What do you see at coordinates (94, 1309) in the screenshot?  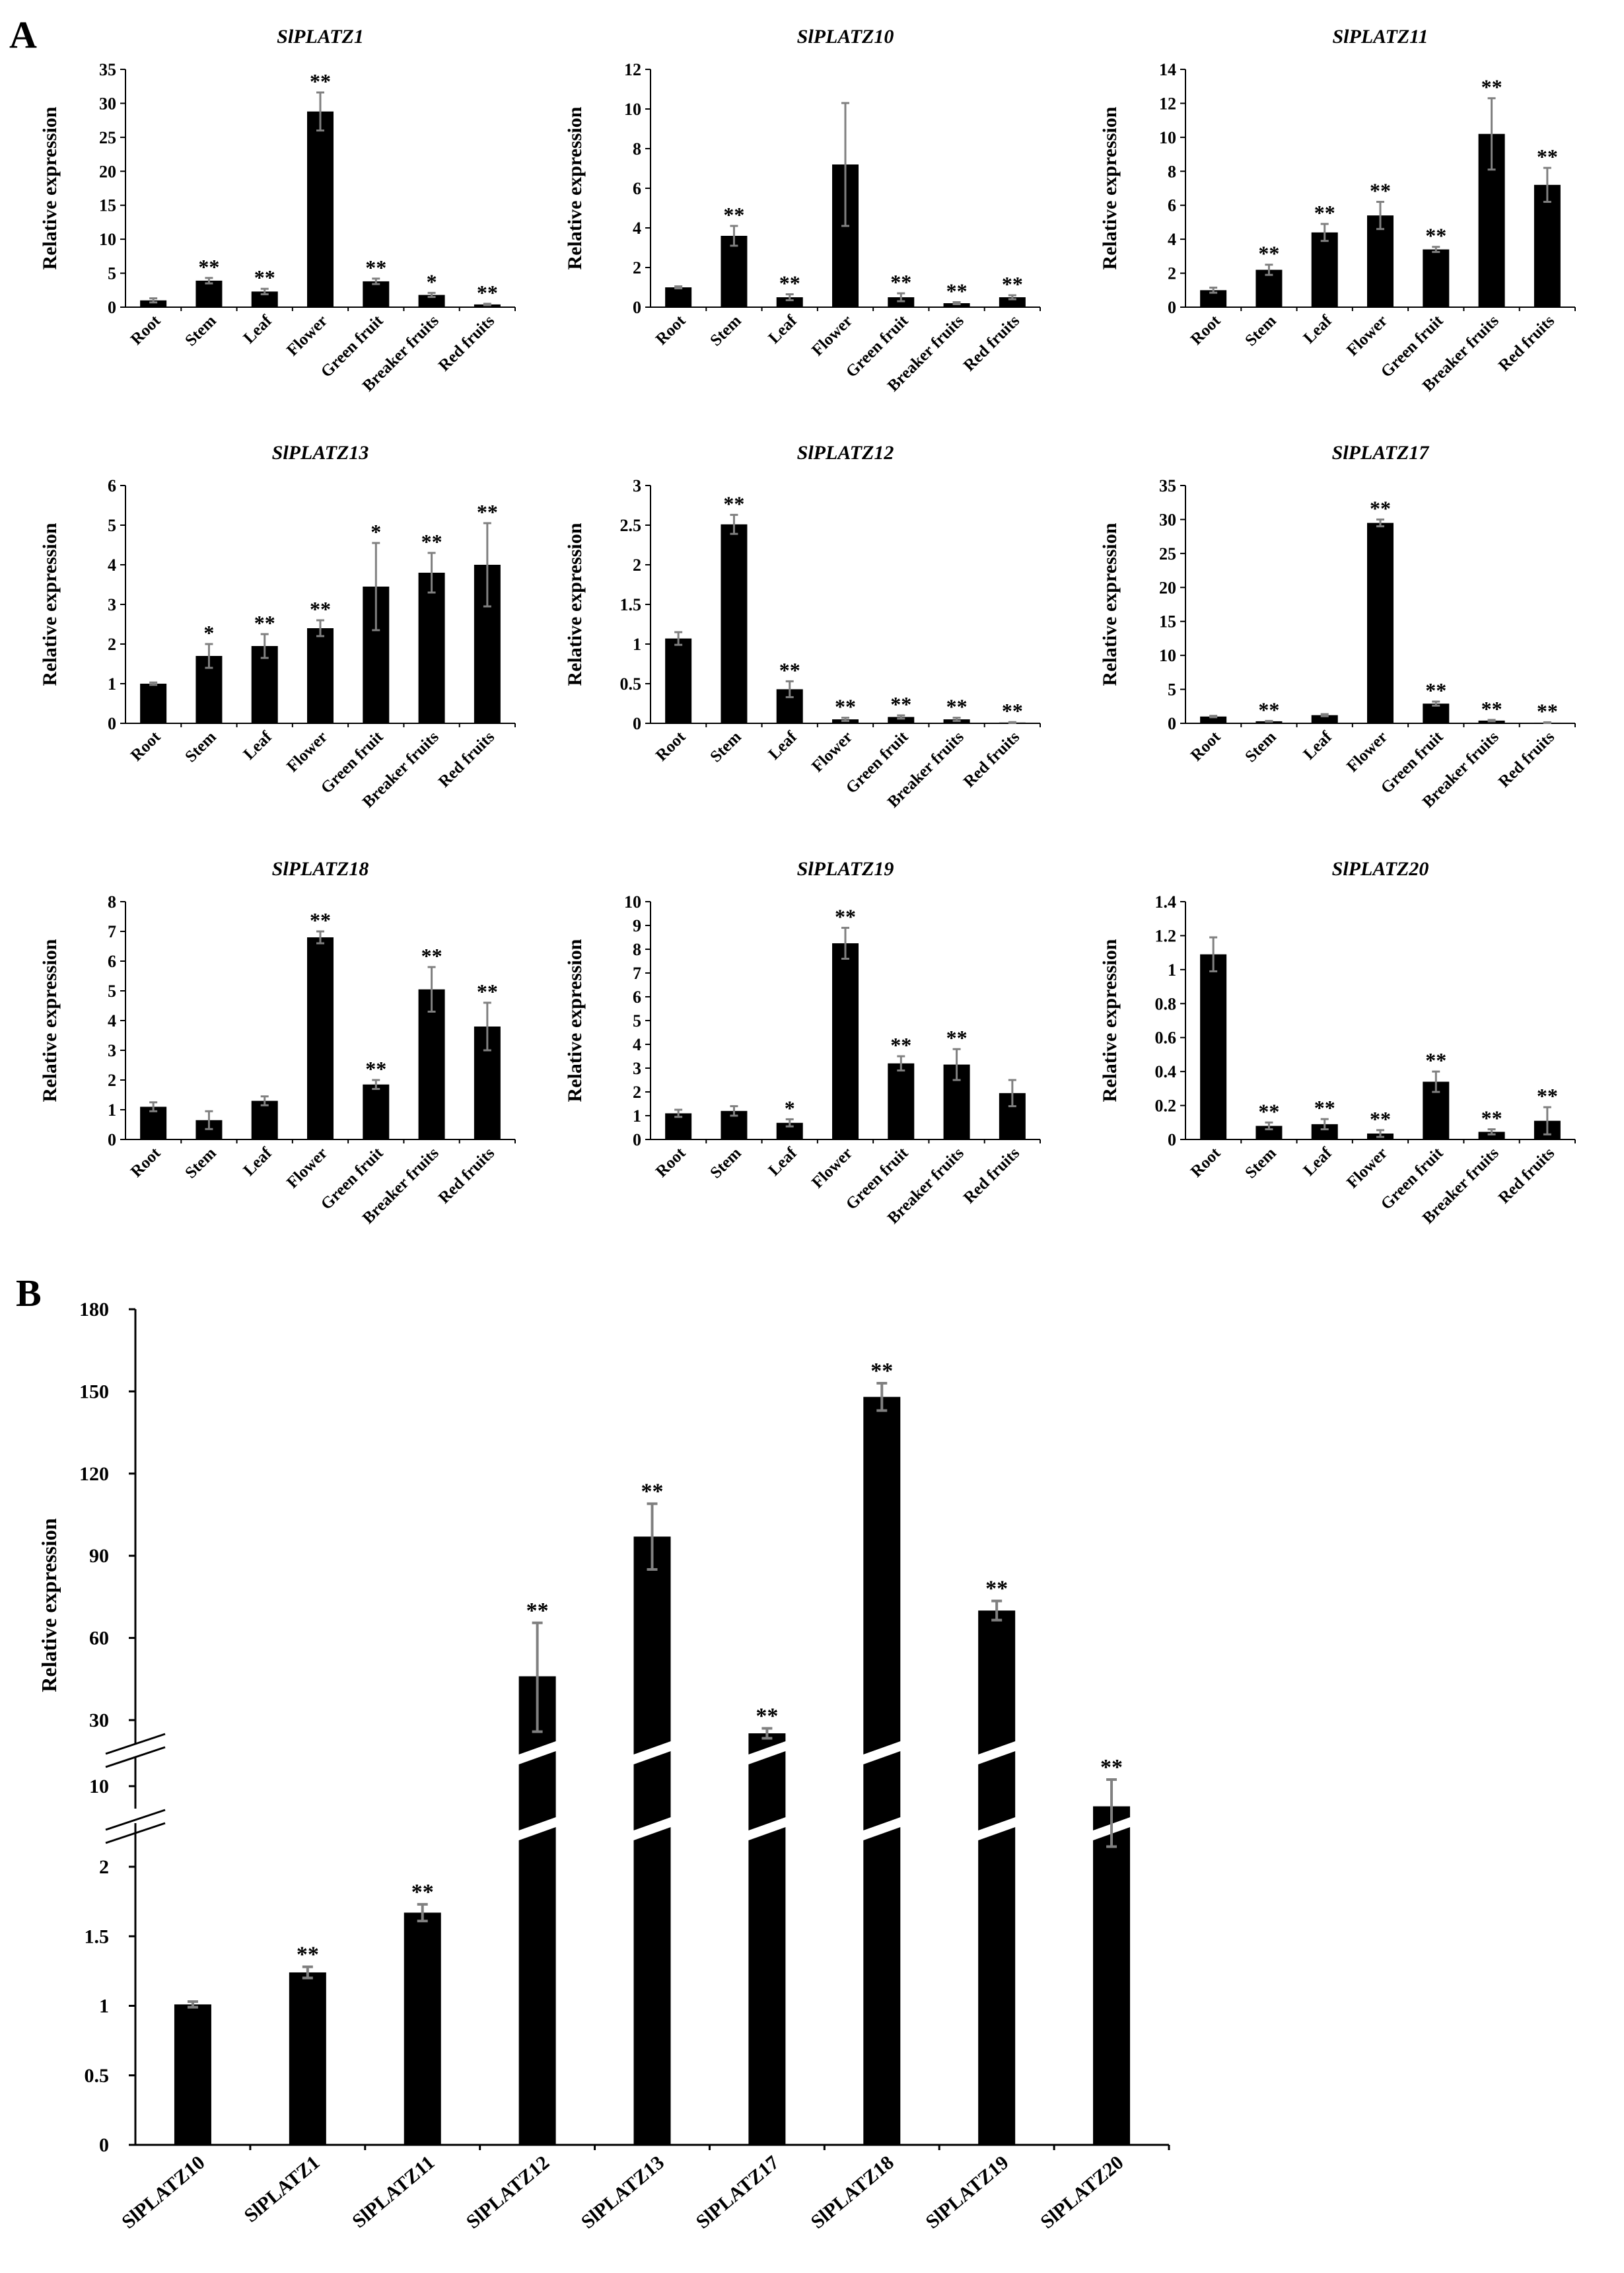 I see `y-tick-label: 180` at bounding box center [94, 1309].